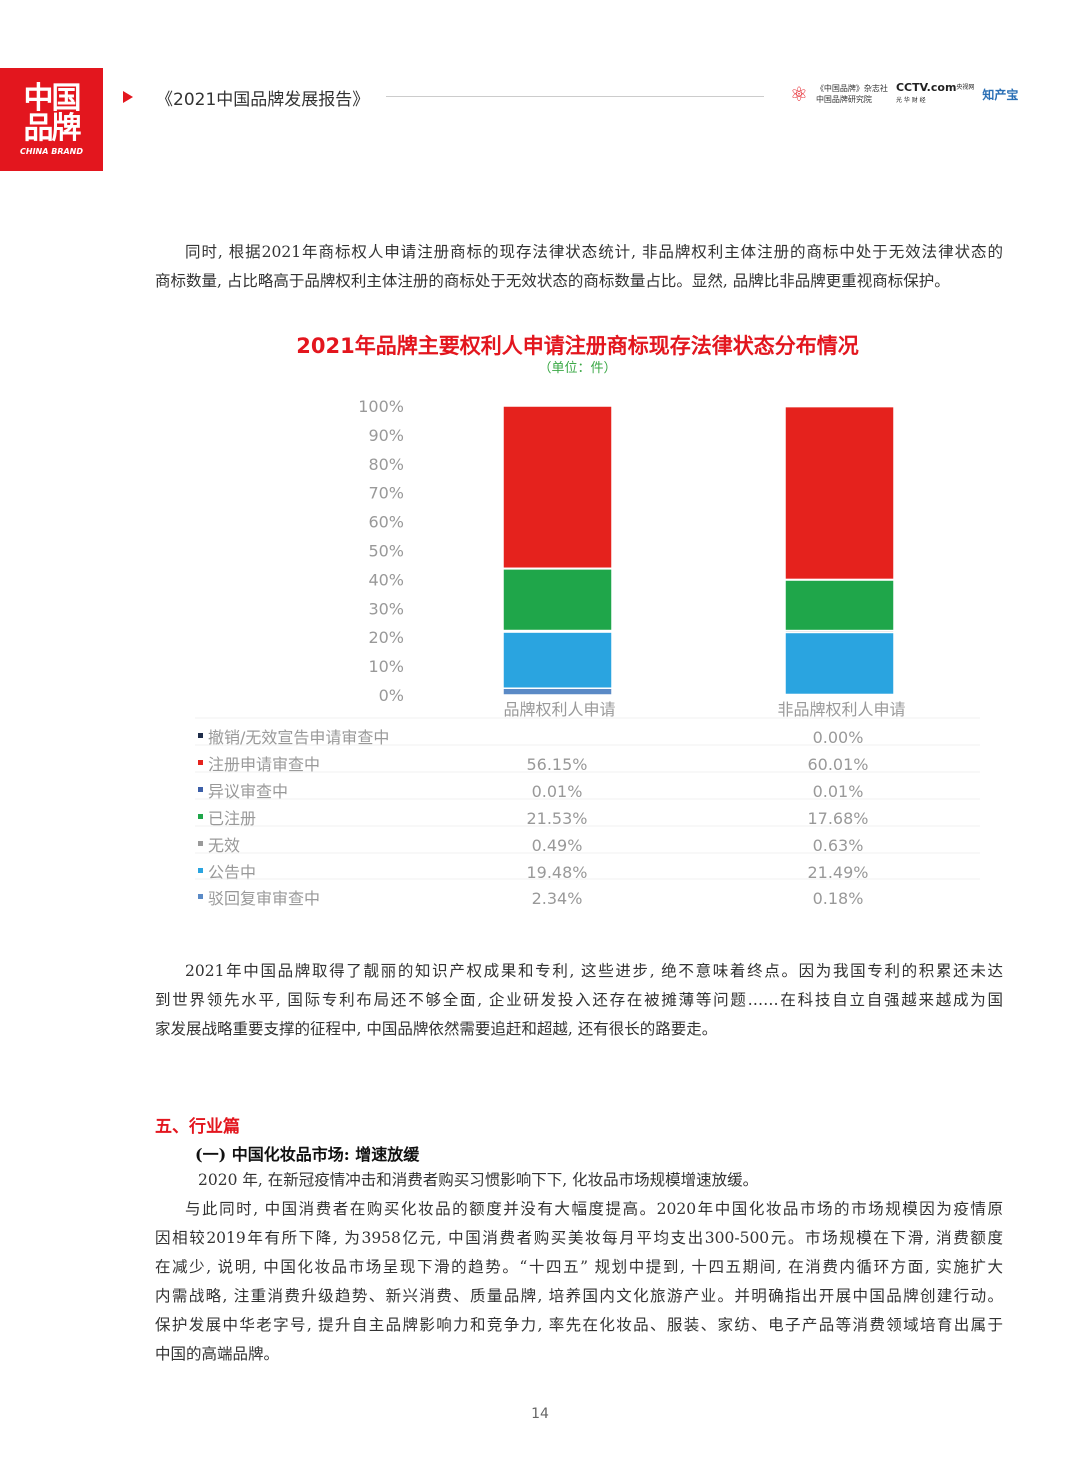 Image resolution: width=1080 pixels, height=1466 pixels. Describe the element at coordinates (232, 818) in the screenshot. I see `legend-label: 已注册` at that location.